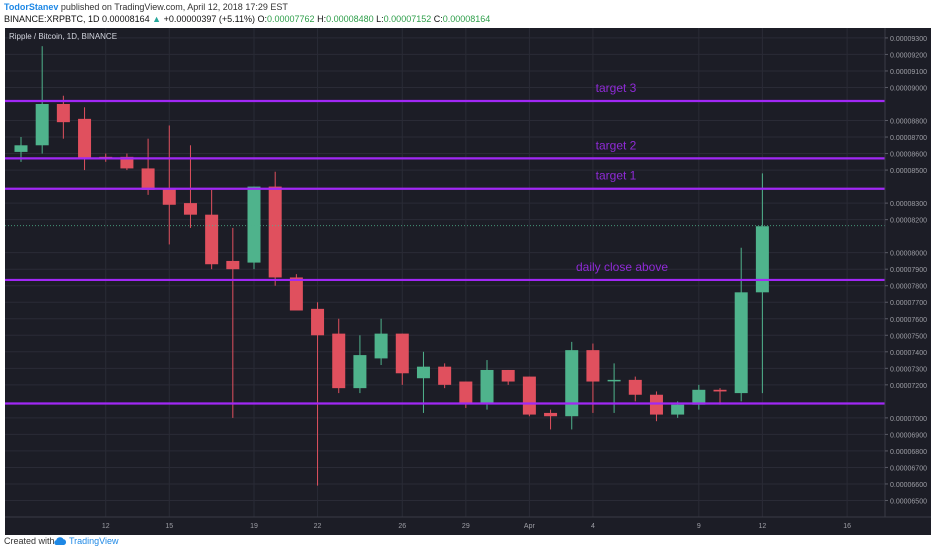 The image size is (932, 550). What do you see at coordinates (254, 526) in the screenshot?
I see `x-tick-label: 19` at bounding box center [254, 526].